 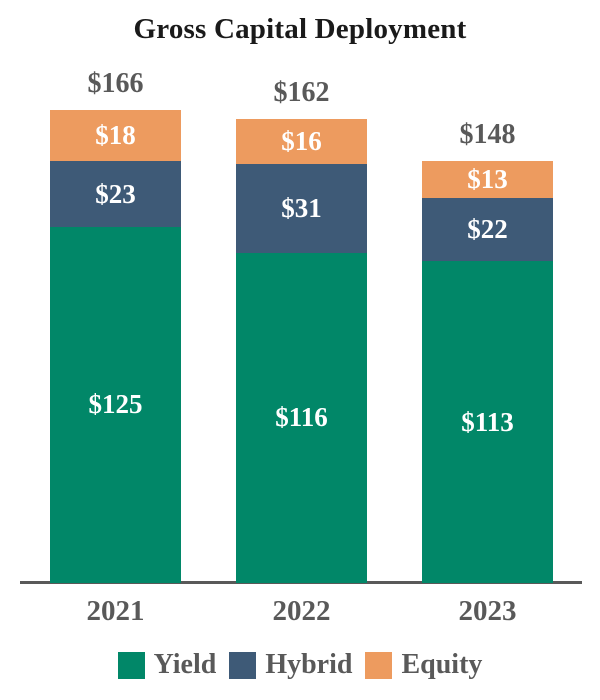 I want to click on legend-item-hybrid: Hybrid, so click(x=290, y=665).